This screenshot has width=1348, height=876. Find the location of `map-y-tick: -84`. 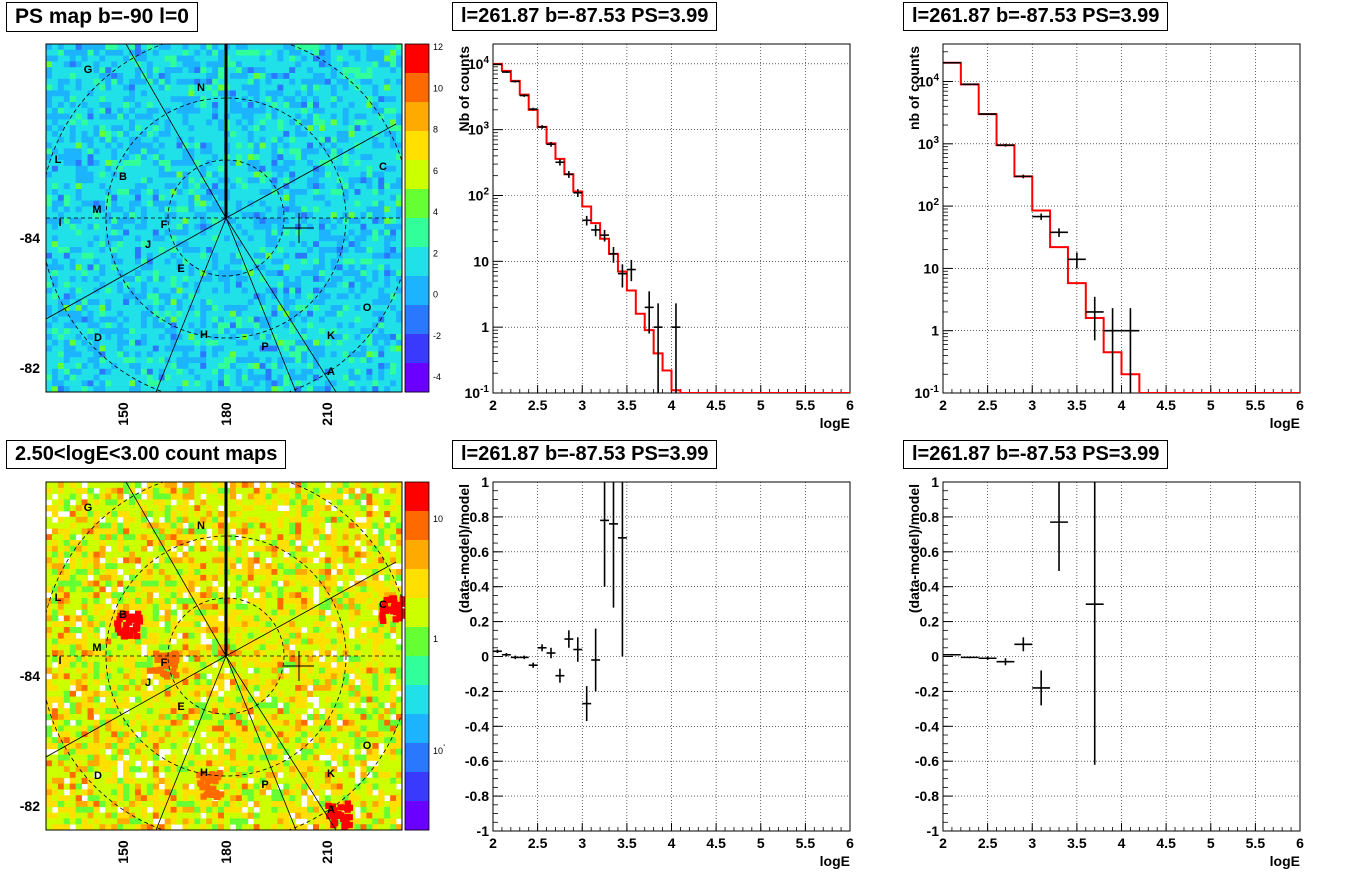

map-y-tick: -84 is located at coordinates (30, 676).